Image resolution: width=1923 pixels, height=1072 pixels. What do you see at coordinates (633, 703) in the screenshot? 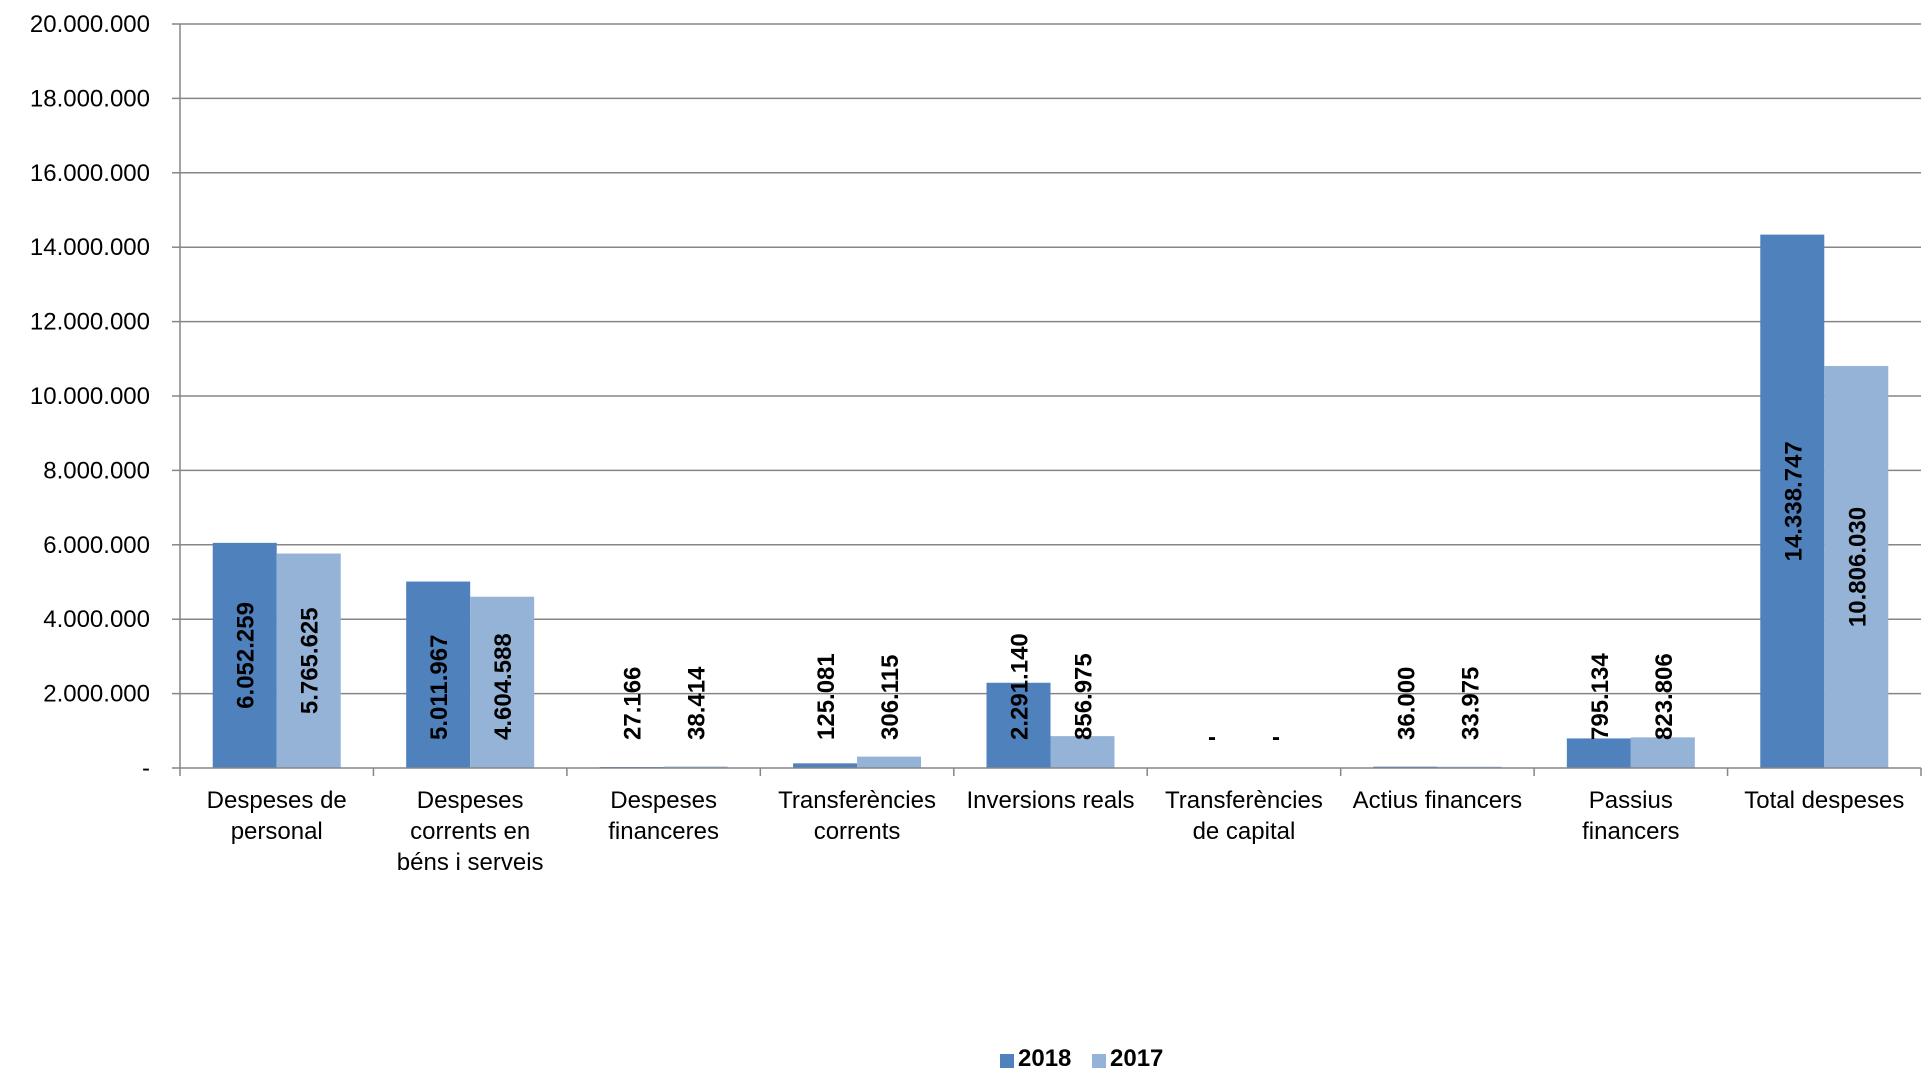
I see `data-label: 27.166` at bounding box center [633, 703].